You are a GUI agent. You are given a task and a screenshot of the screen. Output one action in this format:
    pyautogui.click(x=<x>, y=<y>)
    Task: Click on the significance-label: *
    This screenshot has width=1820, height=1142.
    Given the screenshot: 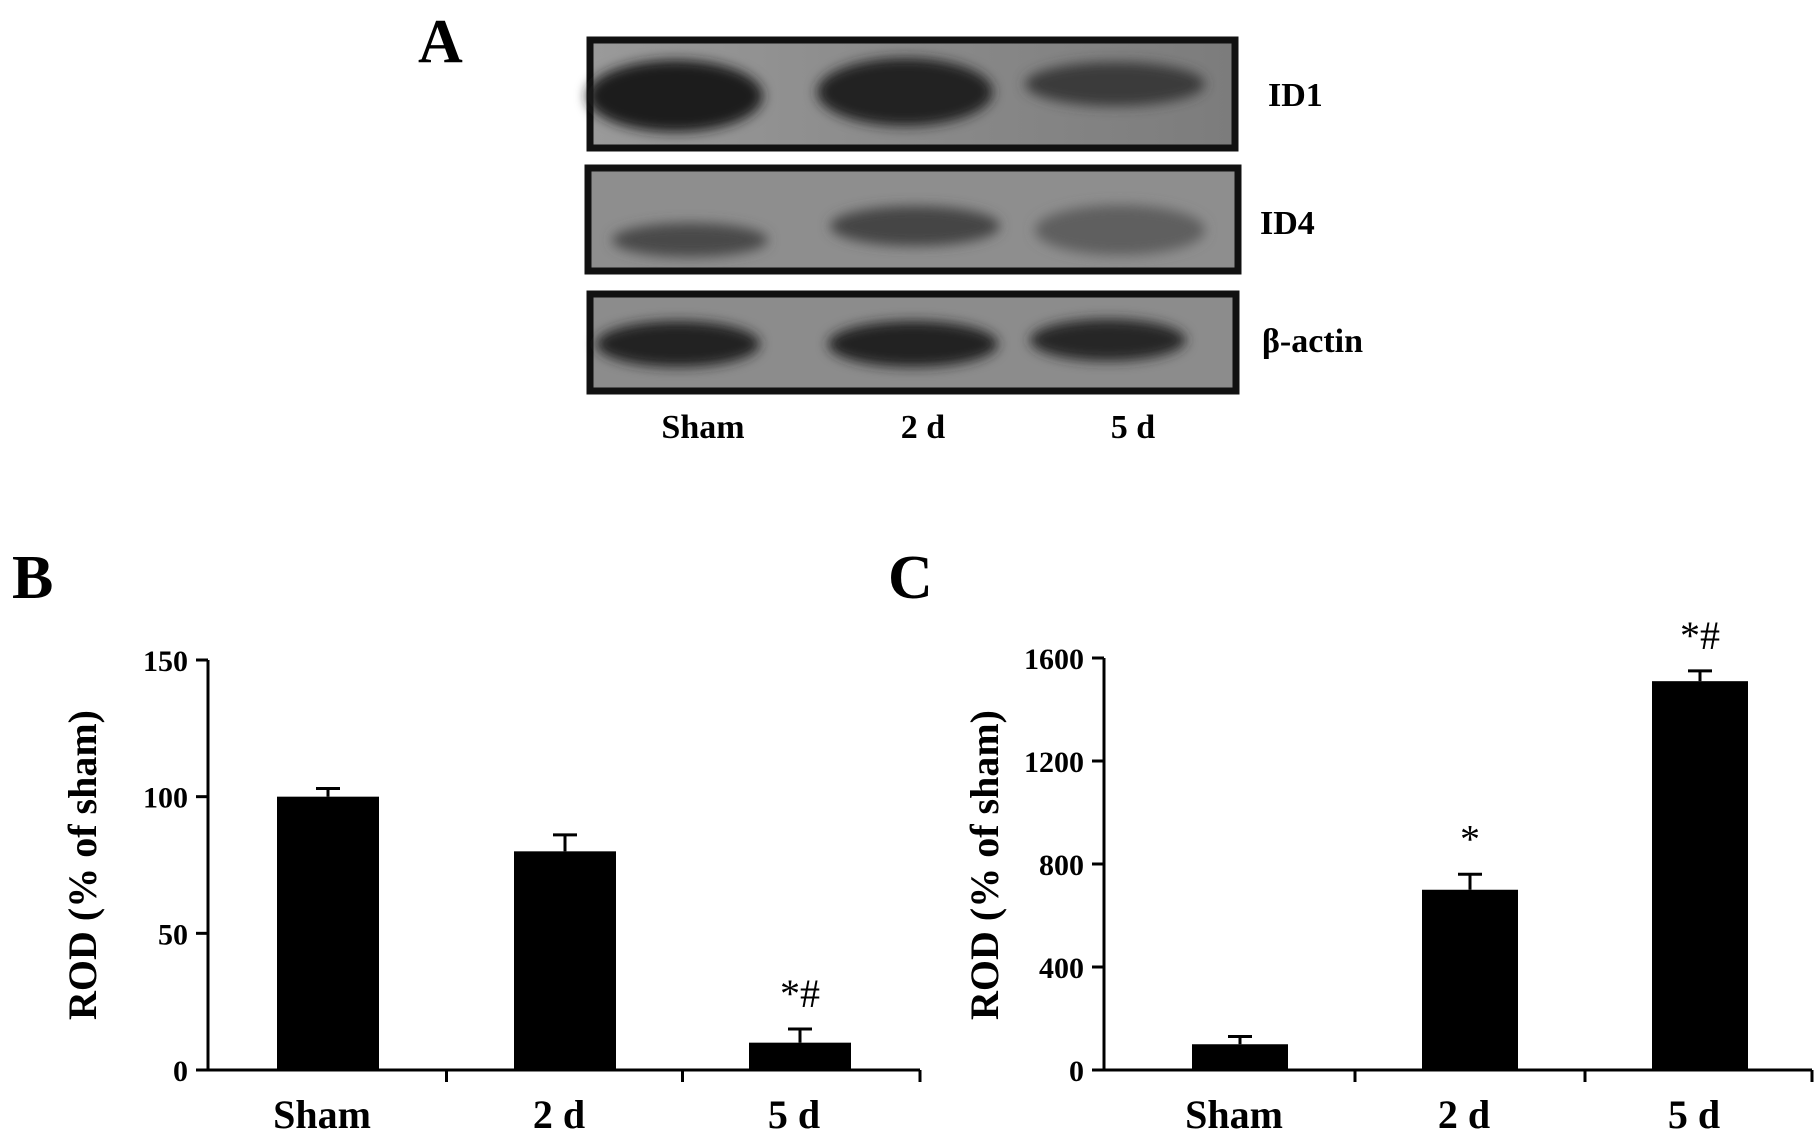 What is the action you would take?
    pyautogui.click(x=1470, y=838)
    